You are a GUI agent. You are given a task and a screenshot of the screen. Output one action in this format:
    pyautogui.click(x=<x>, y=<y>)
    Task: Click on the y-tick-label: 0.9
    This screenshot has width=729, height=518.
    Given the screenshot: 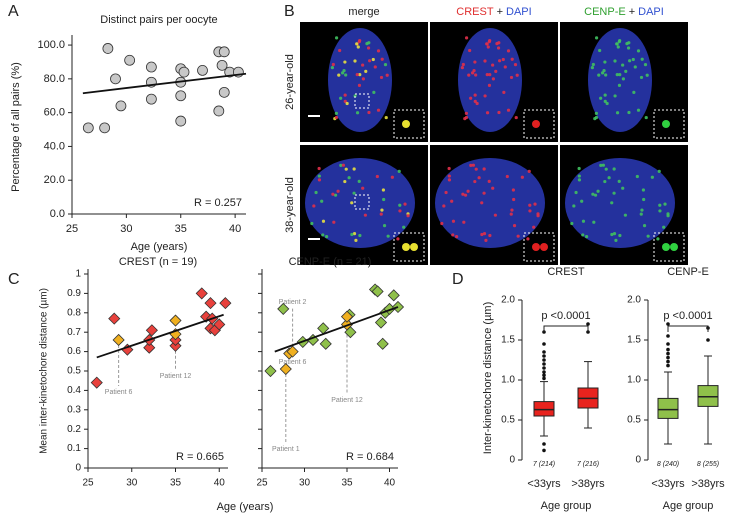 What is the action you would take?
    pyautogui.click(x=74, y=293)
    